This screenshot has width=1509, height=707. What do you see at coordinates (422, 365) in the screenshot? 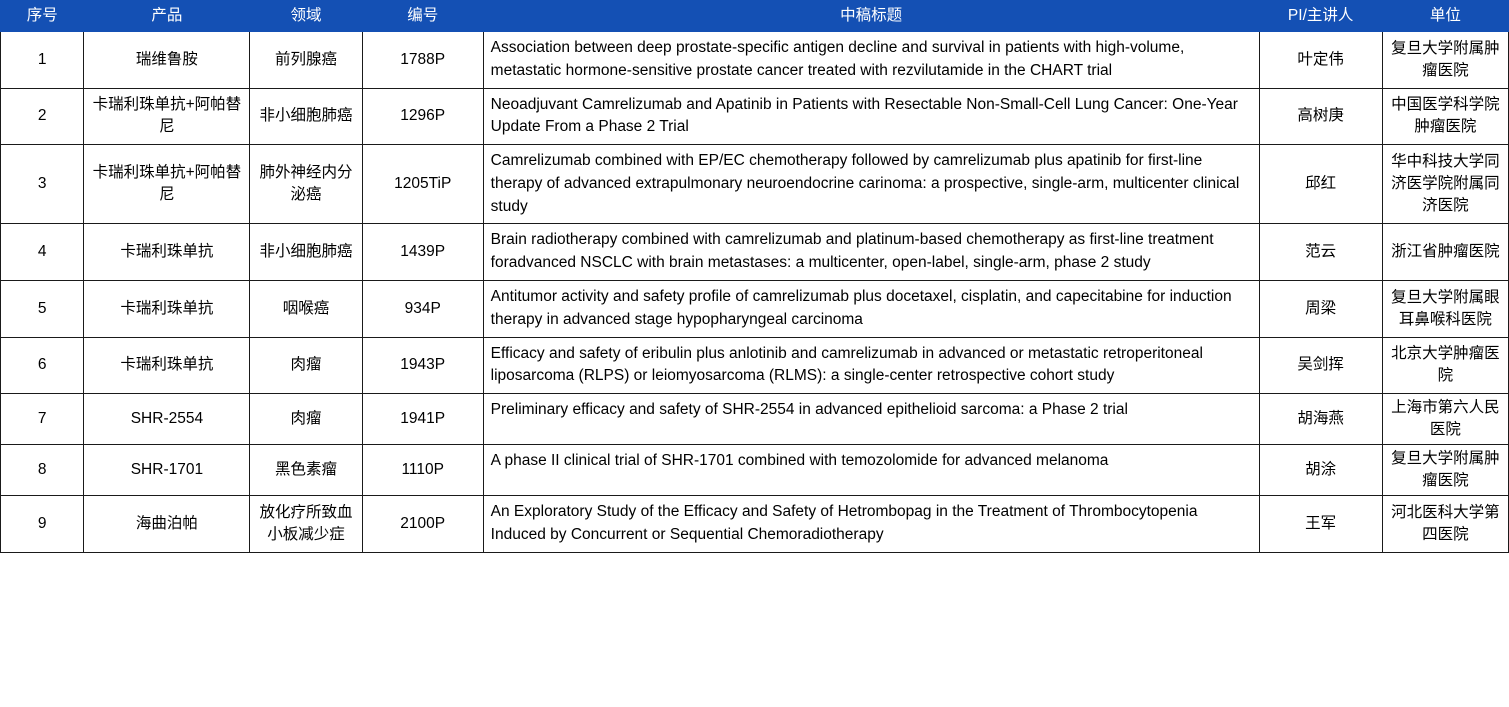
I see `cell-code: 1943P` at bounding box center [422, 365].